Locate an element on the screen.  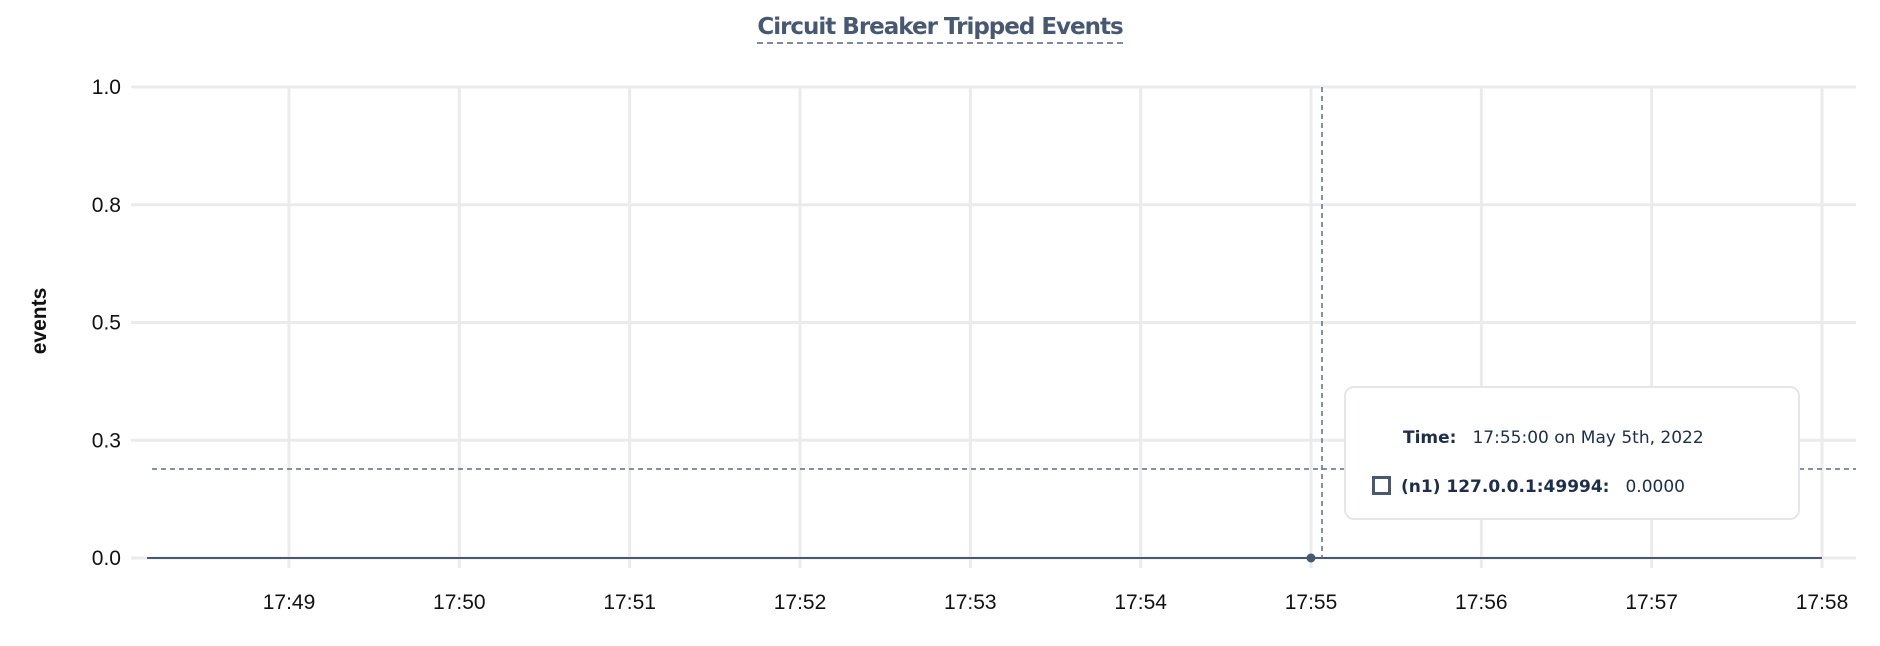
x-tick-label: 17:50 is located at coordinates (459, 602).